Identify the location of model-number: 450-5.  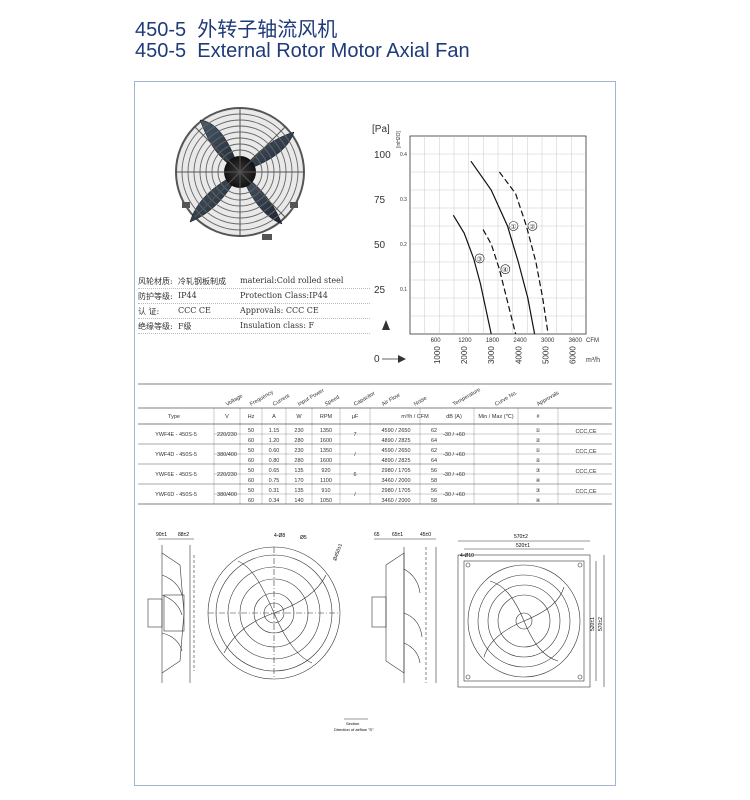
(161, 30).